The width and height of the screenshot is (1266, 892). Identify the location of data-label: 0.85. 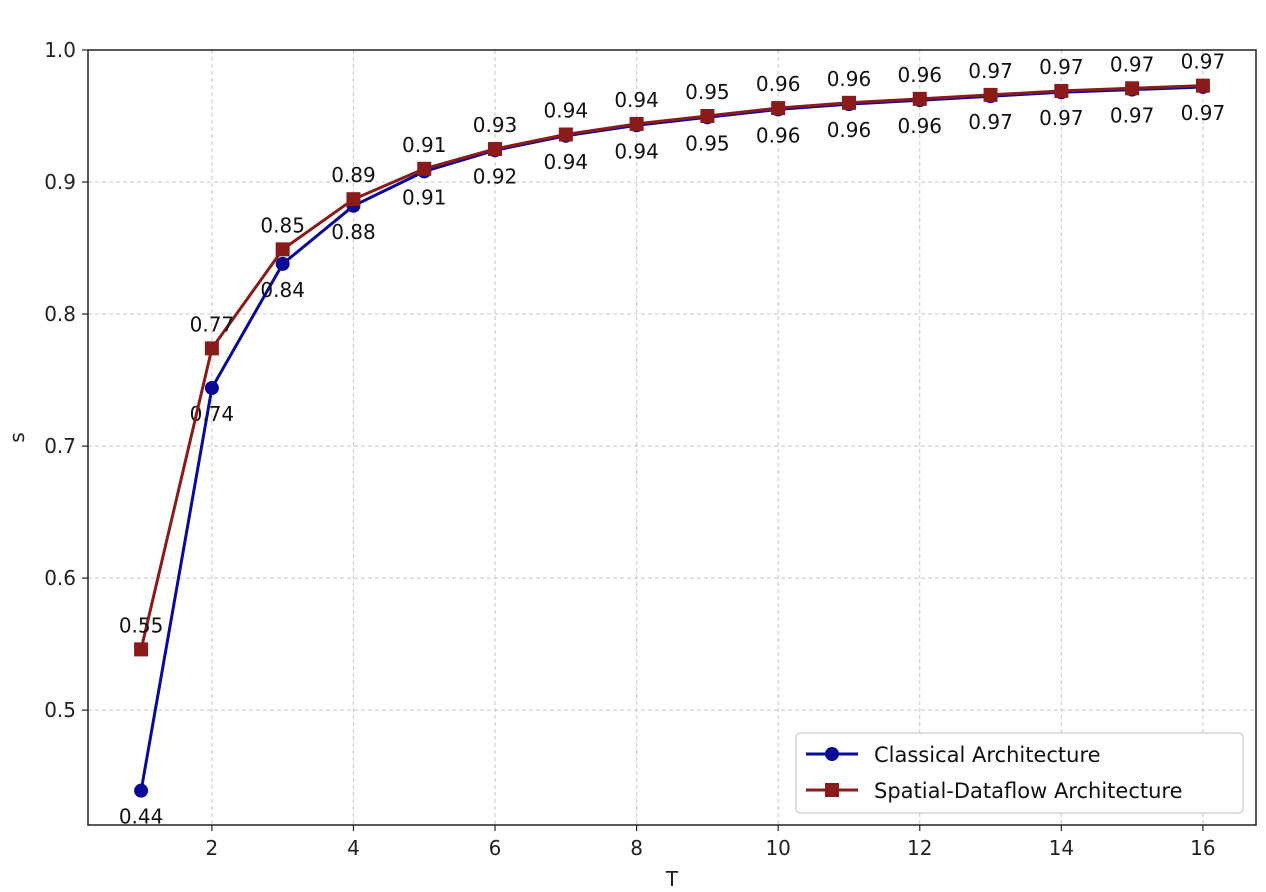
(282, 225).